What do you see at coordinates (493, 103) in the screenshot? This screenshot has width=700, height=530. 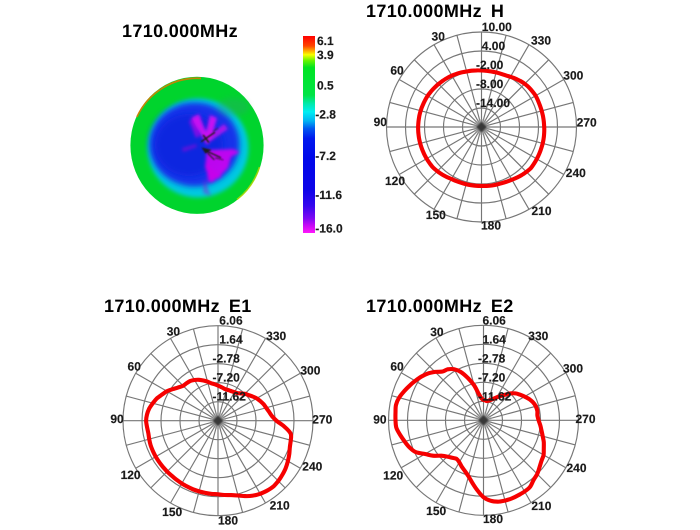 I see `svg-text: -14.00` at bounding box center [493, 103].